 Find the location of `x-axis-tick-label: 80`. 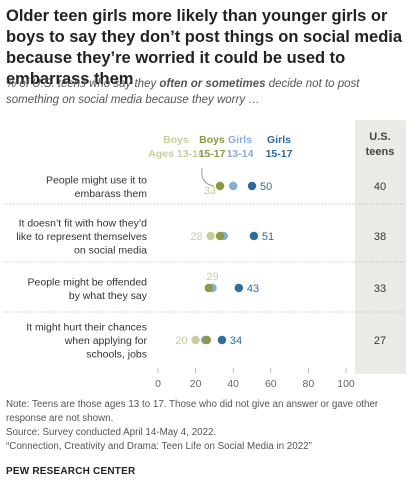

x-axis-tick-label: 80 is located at coordinates (309, 384).